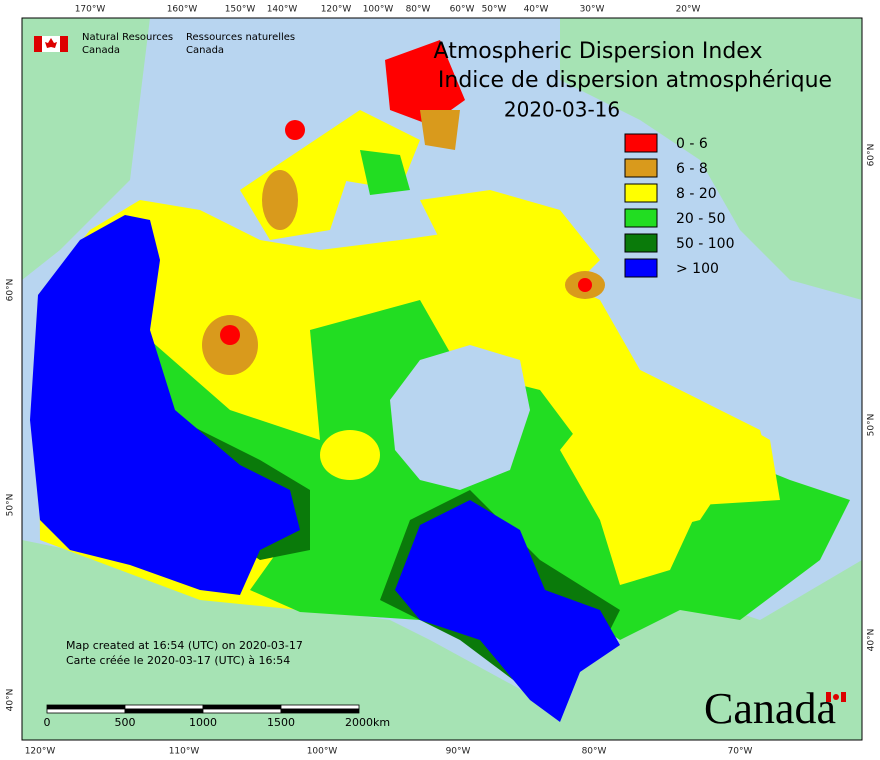 This screenshot has height=760, width=880. I want to click on region-yellow-patch, so click(350, 455).